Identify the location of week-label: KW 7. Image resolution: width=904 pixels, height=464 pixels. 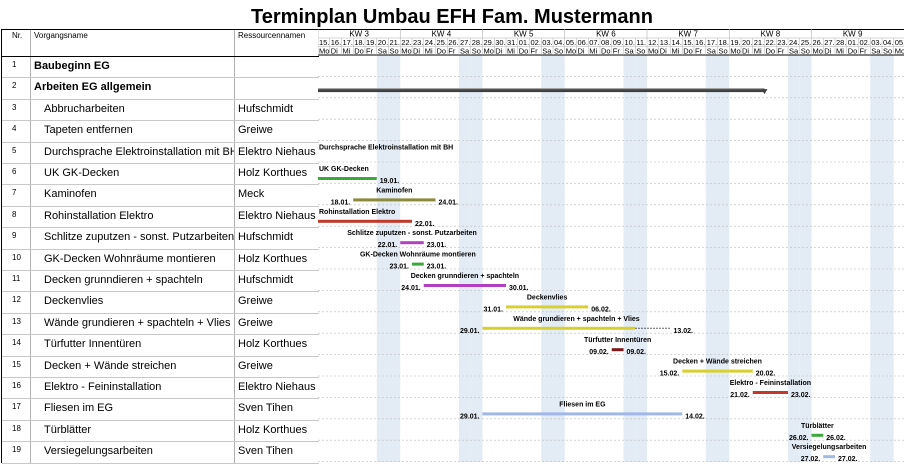
(688, 34).